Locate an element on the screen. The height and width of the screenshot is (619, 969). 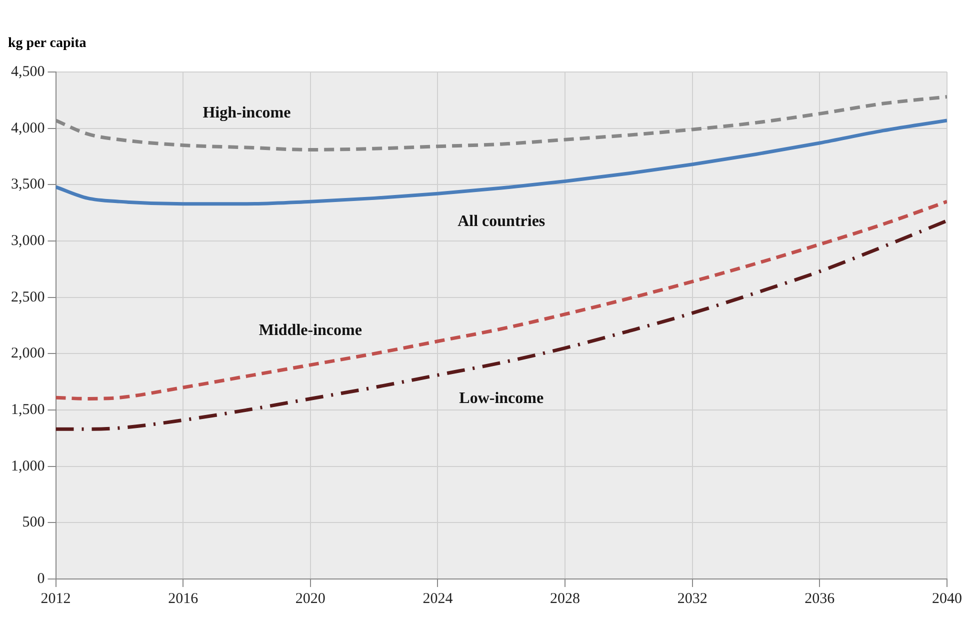
y-tick-label: 2,000 is located at coordinates (28, 354).